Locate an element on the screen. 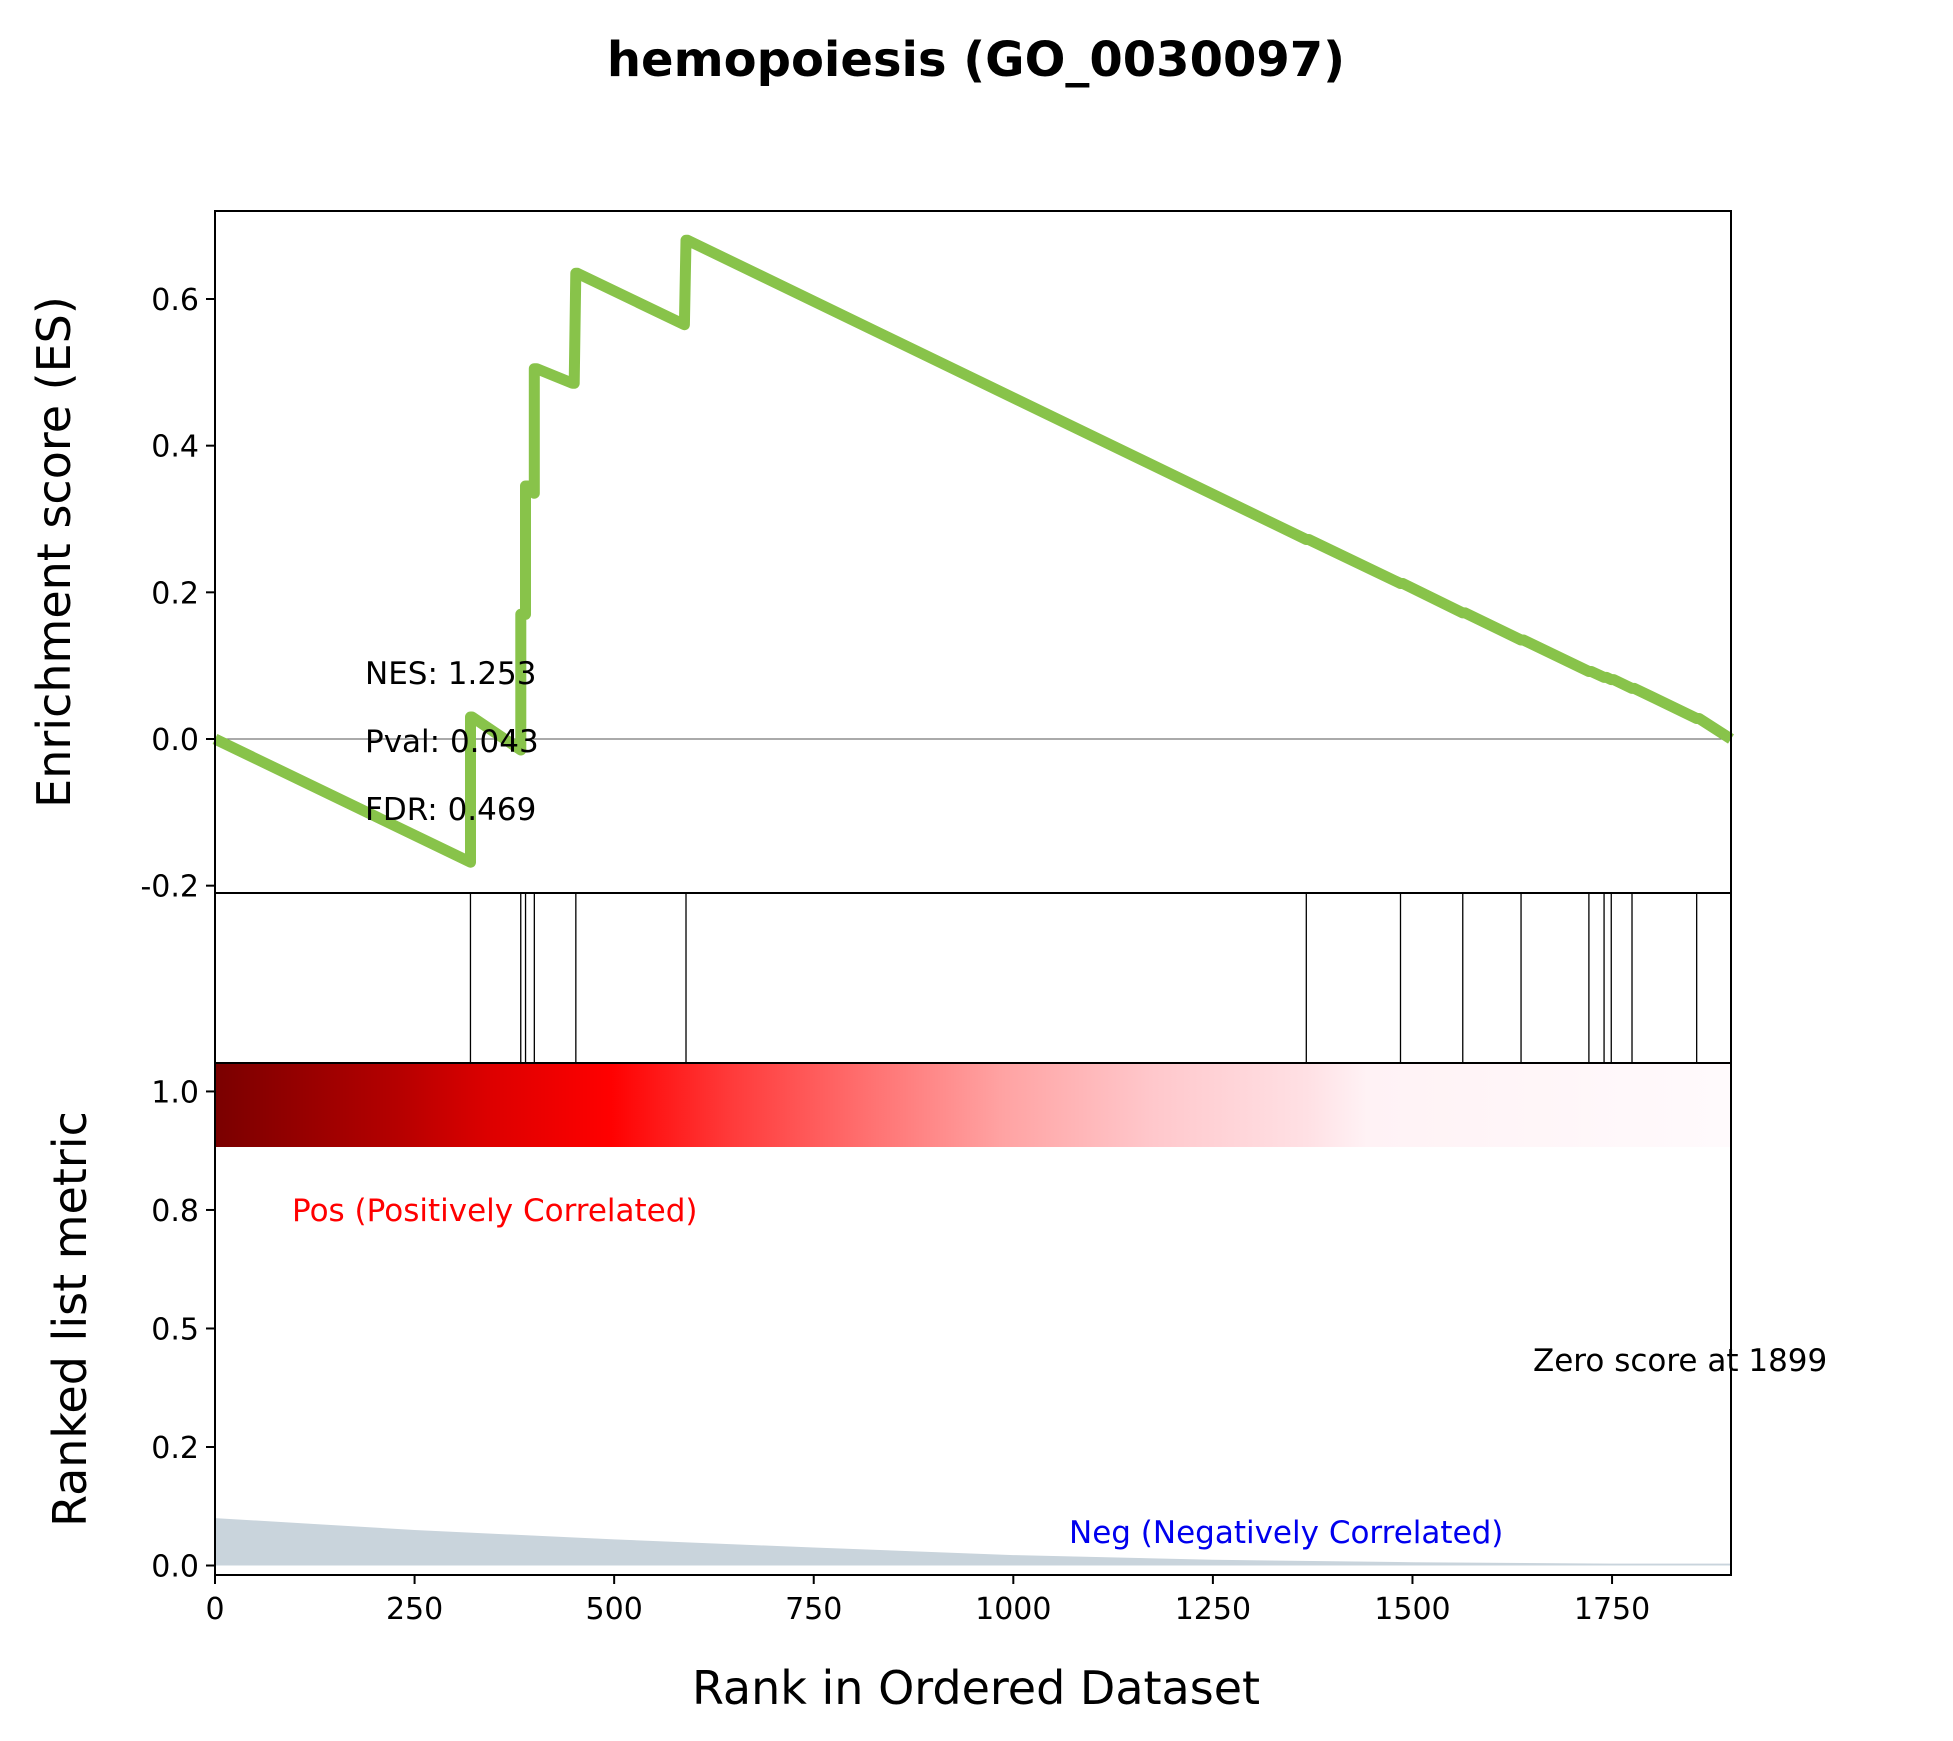 This screenshot has width=1953, height=1741. metric-y-ticks: 0.0 0.2 0.5 0.8 1.0 is located at coordinates (183, 1330).